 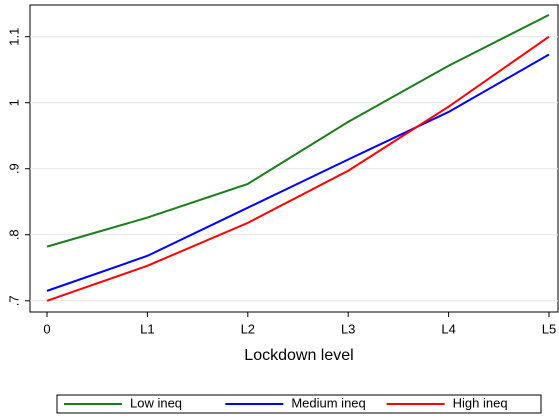 What do you see at coordinates (298, 355) in the screenshot?
I see `x-axis-label: Lockdown level` at bounding box center [298, 355].